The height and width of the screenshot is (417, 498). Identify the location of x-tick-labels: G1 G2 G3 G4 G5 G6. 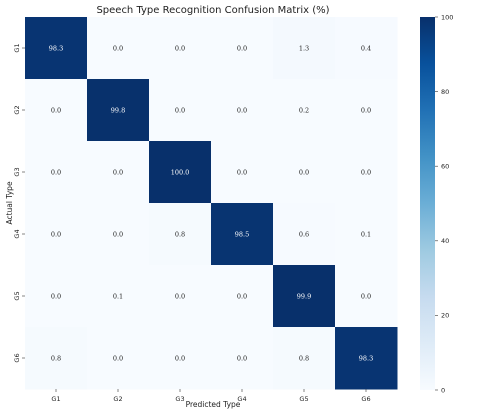
(211, 396).